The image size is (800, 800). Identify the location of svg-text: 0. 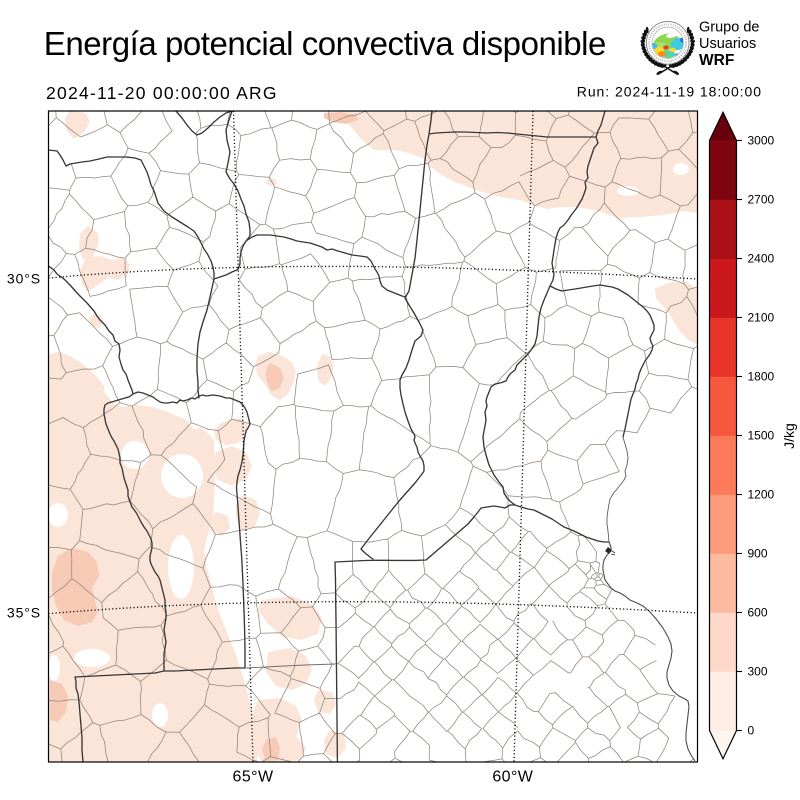
(751, 731).